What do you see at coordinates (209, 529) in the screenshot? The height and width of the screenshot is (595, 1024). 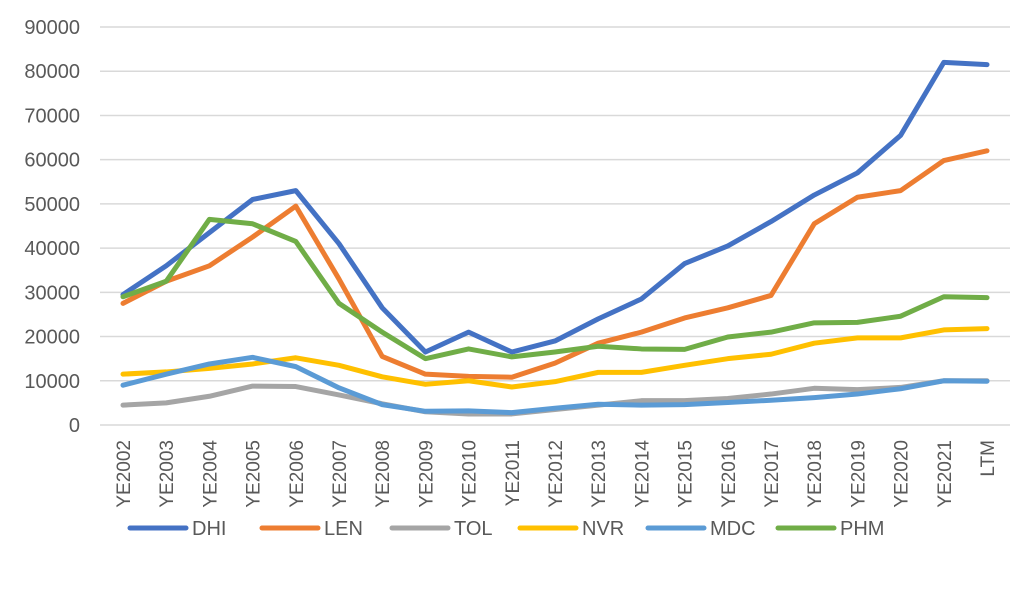 I see `legend-label-dhi: DHI` at bounding box center [209, 529].